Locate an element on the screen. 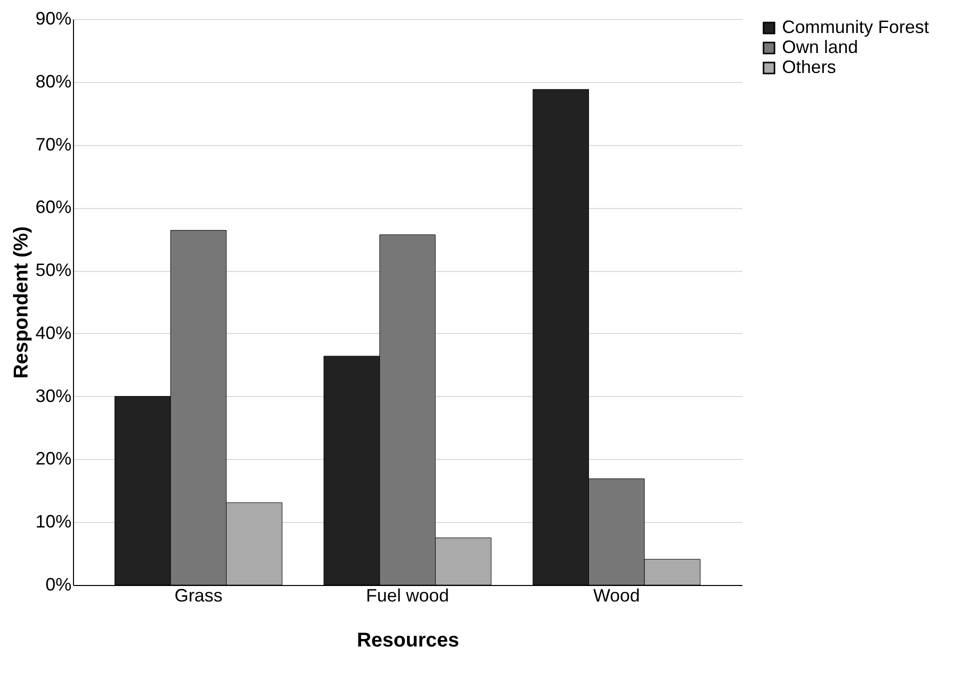  y-tick-label: 0% is located at coordinates (58, 584).